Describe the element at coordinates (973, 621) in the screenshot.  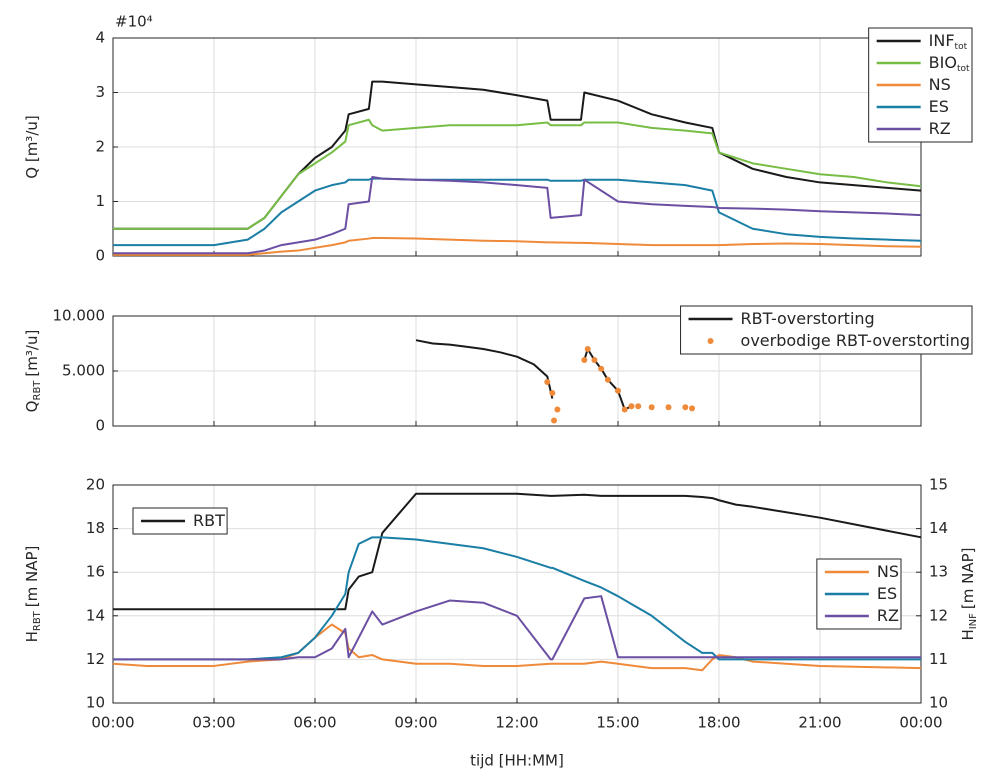
I see `y2-axis-label-subscript: INF` at that location.